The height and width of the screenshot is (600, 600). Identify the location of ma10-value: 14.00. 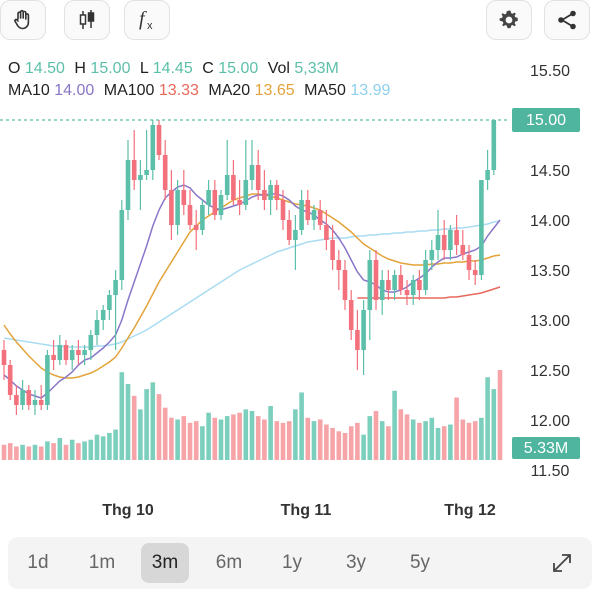
(74, 90).